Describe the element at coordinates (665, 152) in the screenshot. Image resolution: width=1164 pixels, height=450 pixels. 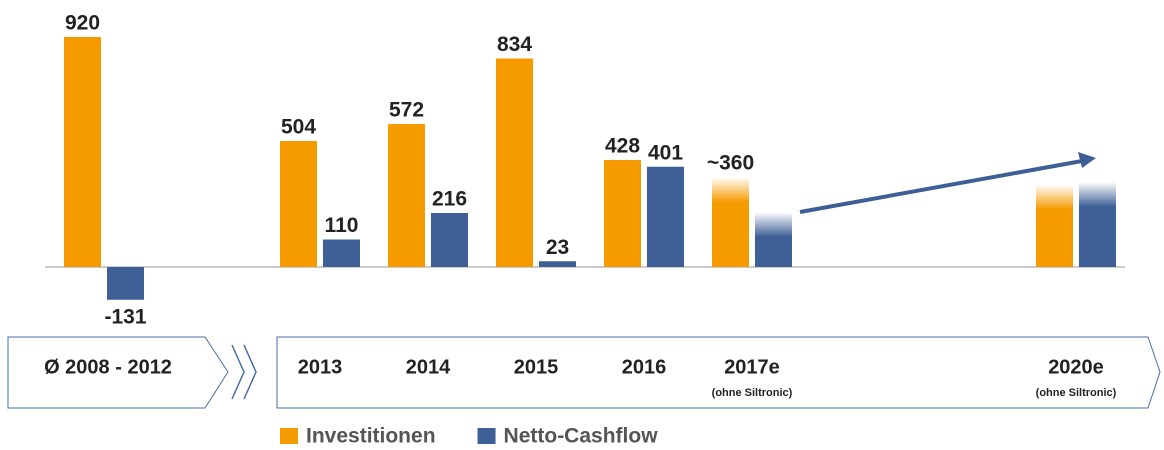
I see `value-label: 401` at that location.